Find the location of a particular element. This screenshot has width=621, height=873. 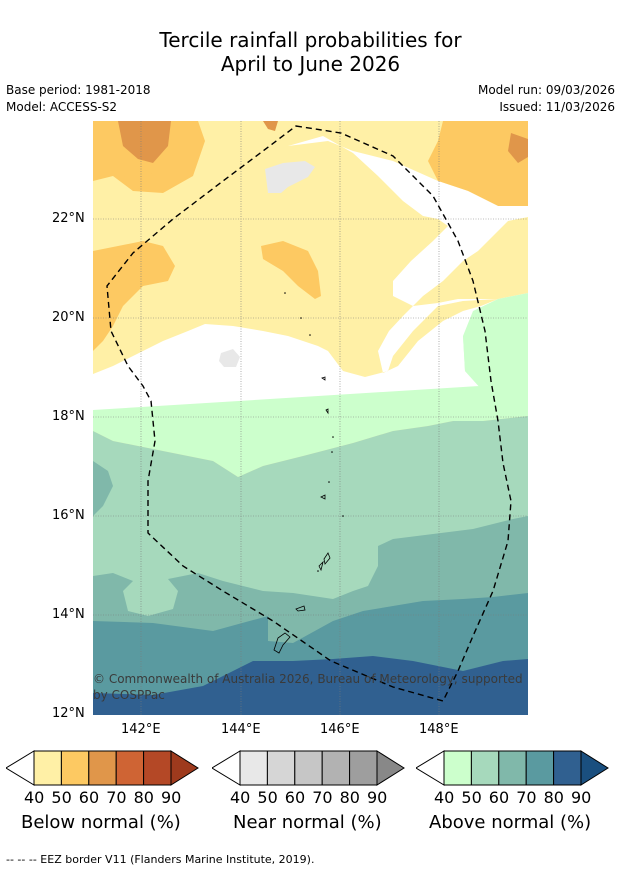

near-tick-label: 80 is located at coordinates (349, 797).